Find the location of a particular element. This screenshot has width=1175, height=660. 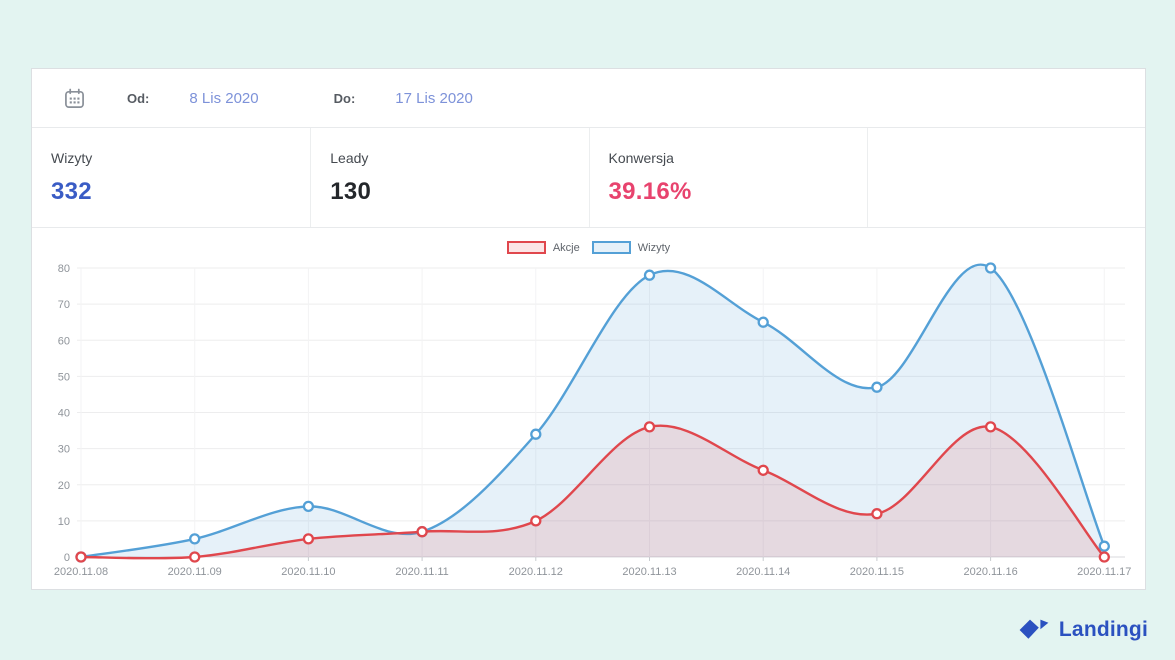

date-range-header: Od: 8 Lis 2020 Do: 17 Lis 2020 is located at coordinates (588, 98).